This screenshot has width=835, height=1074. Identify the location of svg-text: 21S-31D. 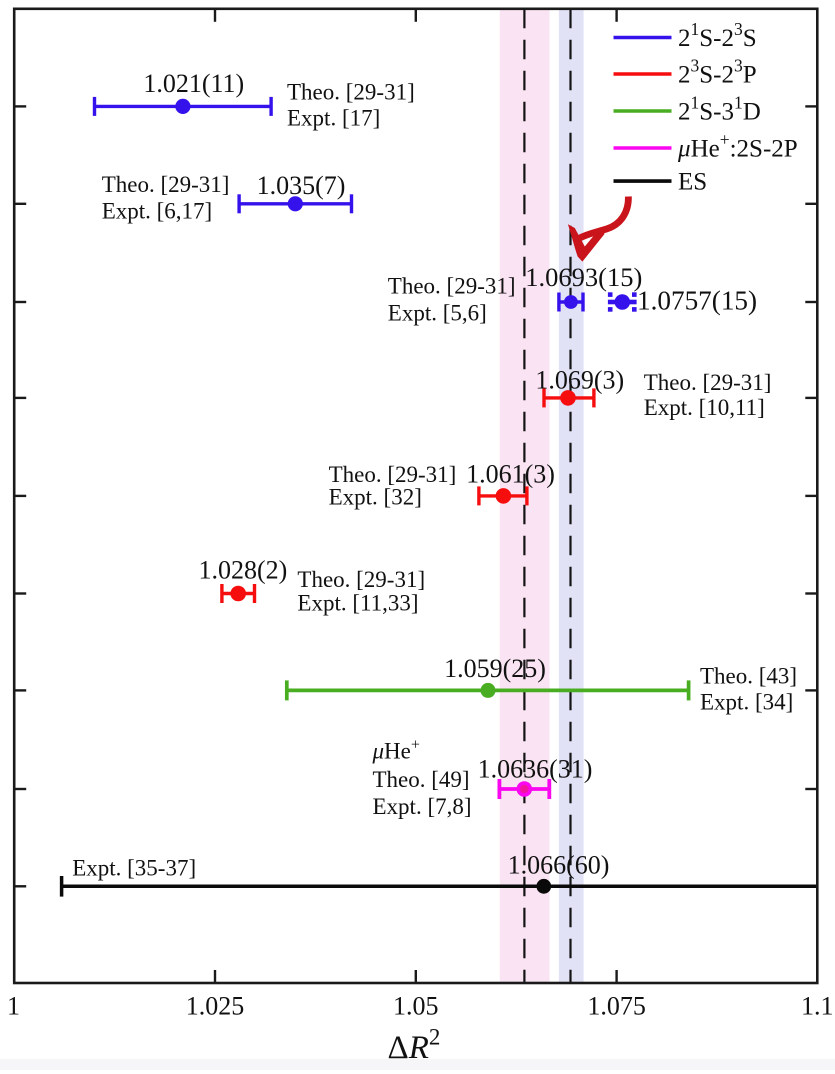
(719, 109).